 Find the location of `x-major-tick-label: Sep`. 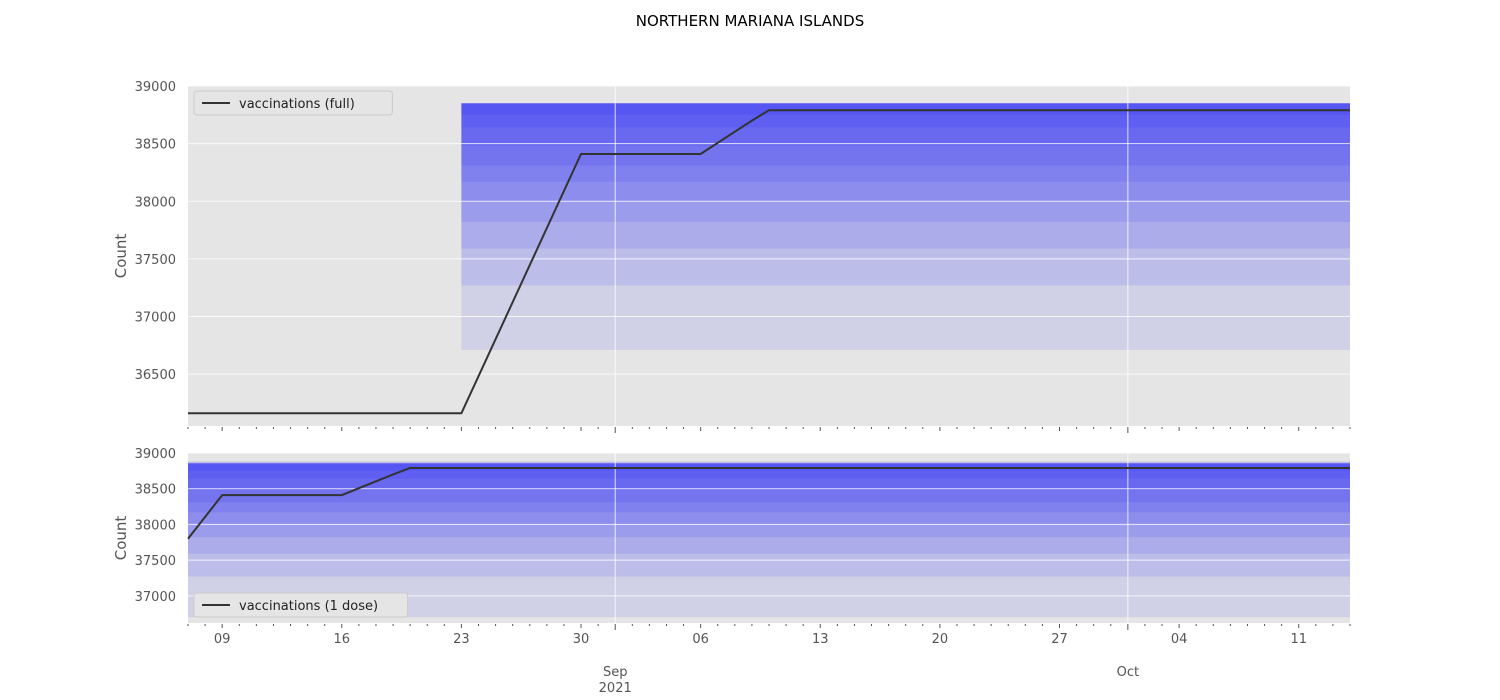

x-major-tick-label: Sep is located at coordinates (615, 672).